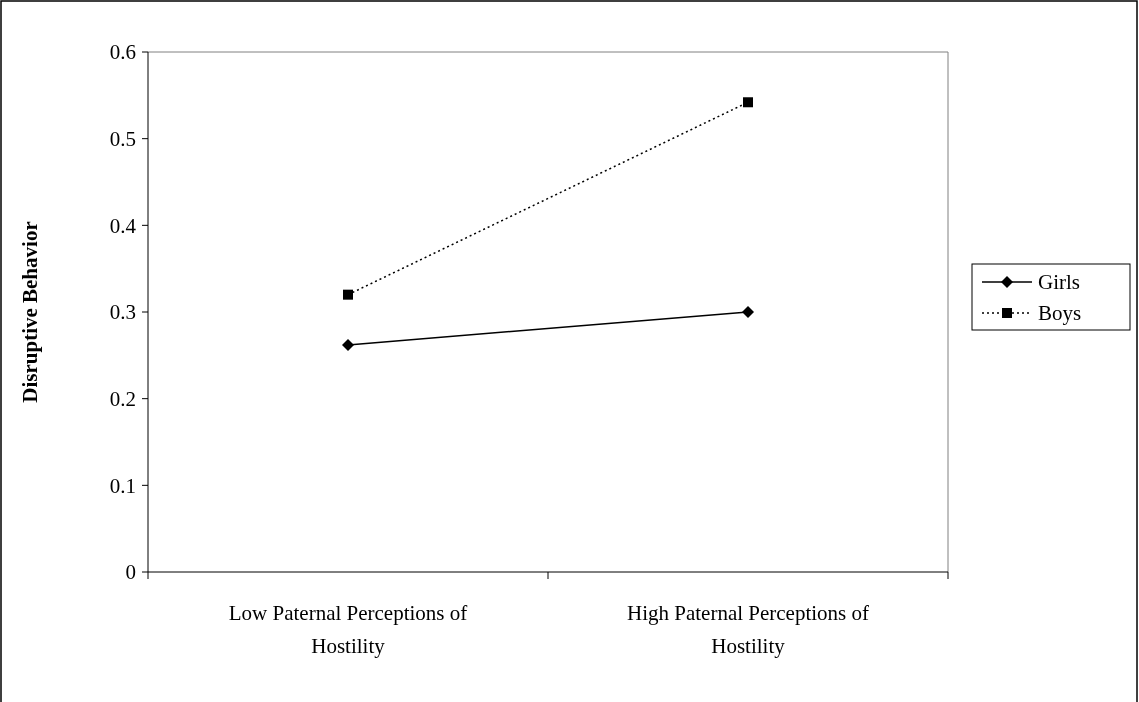 The image size is (1139, 702). Describe the element at coordinates (1060, 313) in the screenshot. I see `legend-label: Boys` at that location.